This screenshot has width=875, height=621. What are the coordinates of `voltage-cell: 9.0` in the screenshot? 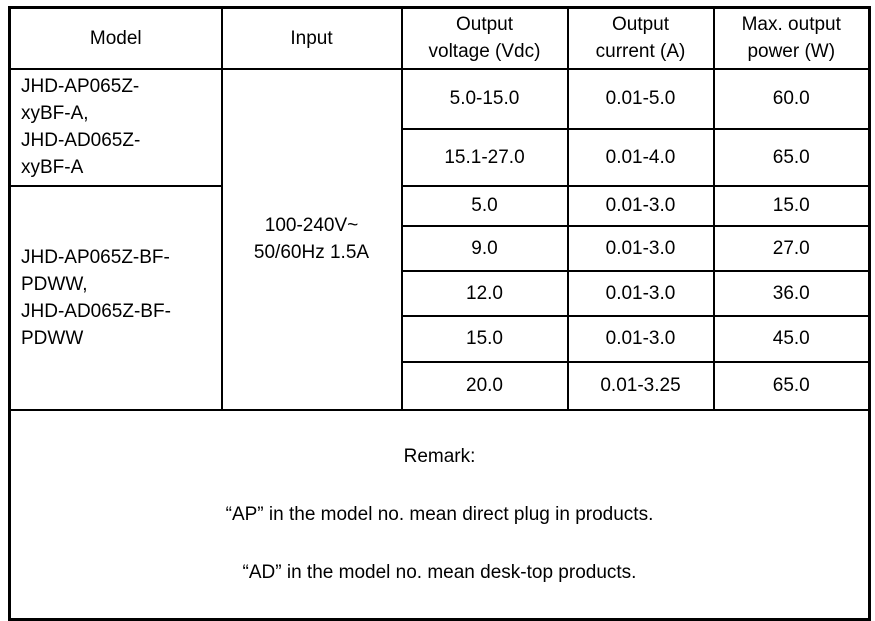 It's located at (484, 248).